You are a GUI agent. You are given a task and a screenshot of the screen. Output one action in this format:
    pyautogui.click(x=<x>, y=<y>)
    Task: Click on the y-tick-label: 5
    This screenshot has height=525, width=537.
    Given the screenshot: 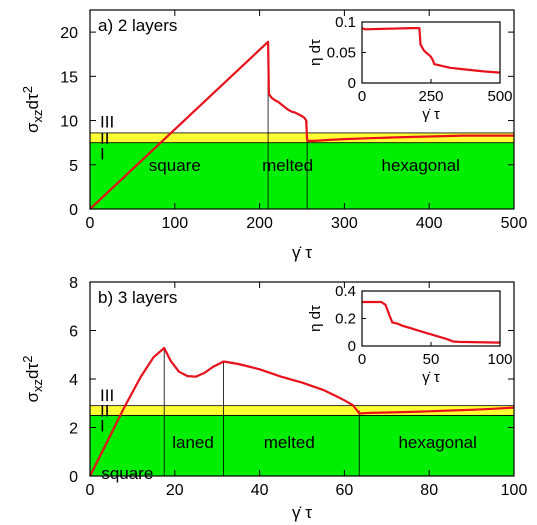 What is the action you would take?
    pyautogui.click(x=73, y=166)
    